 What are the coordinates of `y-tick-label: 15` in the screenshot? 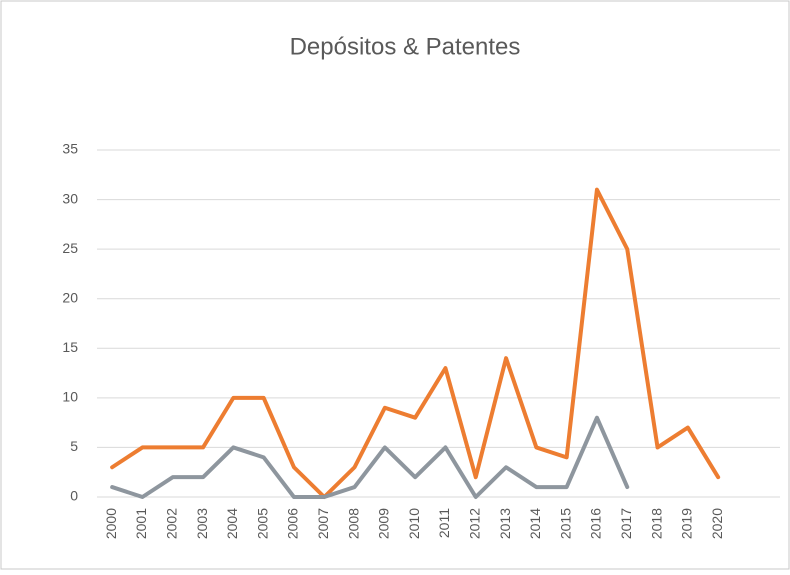 It's located at (70, 347).